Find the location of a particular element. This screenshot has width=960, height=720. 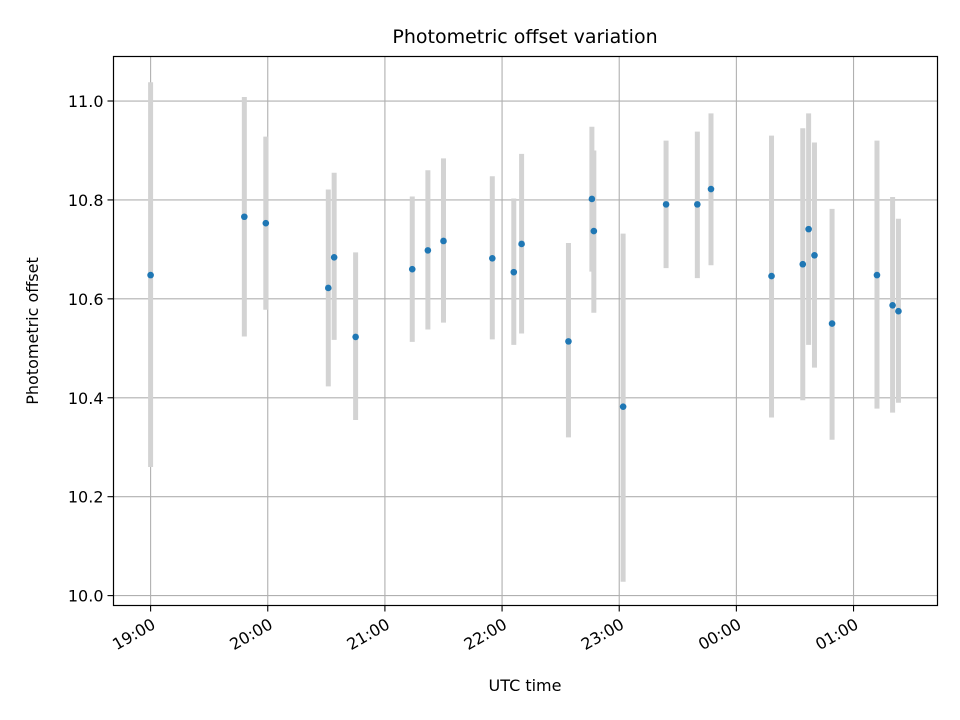

y-tick-label: 10.2 is located at coordinates (86, 497).